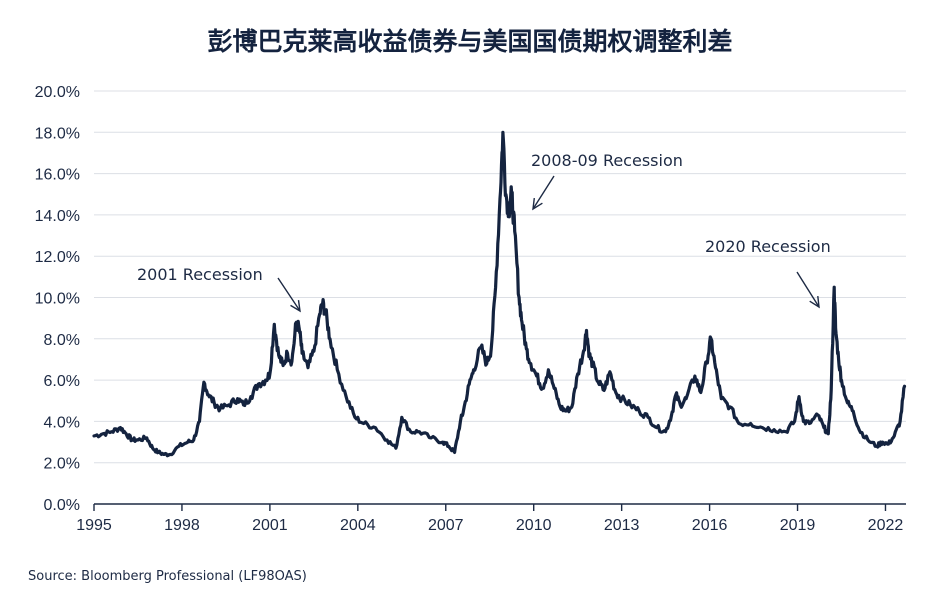  What do you see at coordinates (358, 525) in the screenshot?
I see `x-tick-label: 2004` at bounding box center [358, 525].